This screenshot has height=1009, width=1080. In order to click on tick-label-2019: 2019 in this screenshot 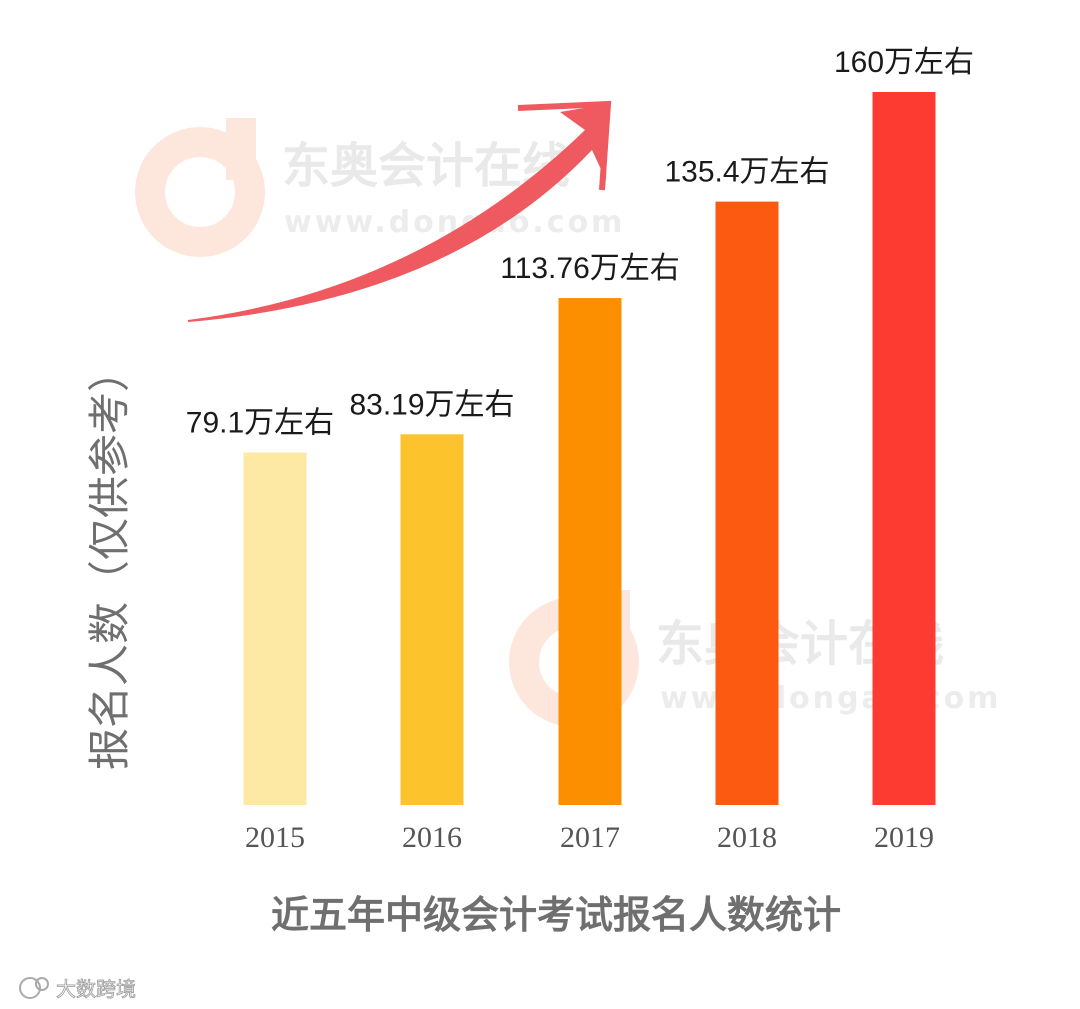, I will do `click(904, 837)`.